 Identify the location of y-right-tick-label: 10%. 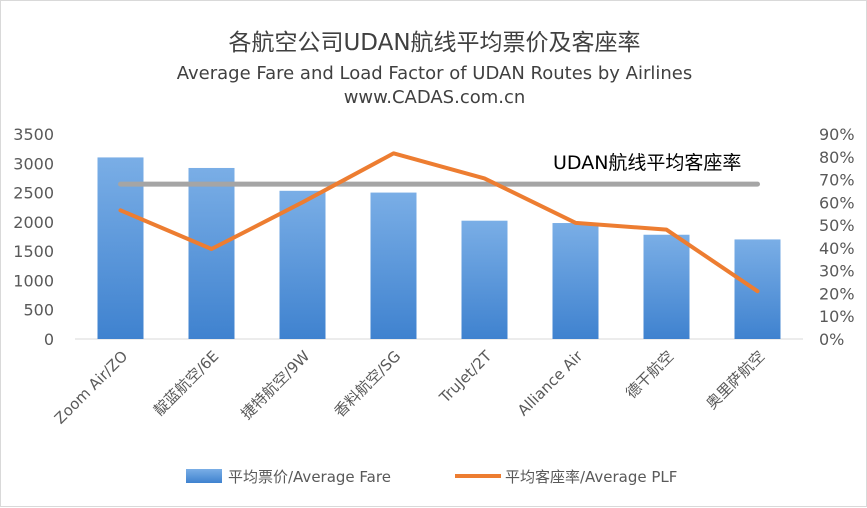
(837, 316).